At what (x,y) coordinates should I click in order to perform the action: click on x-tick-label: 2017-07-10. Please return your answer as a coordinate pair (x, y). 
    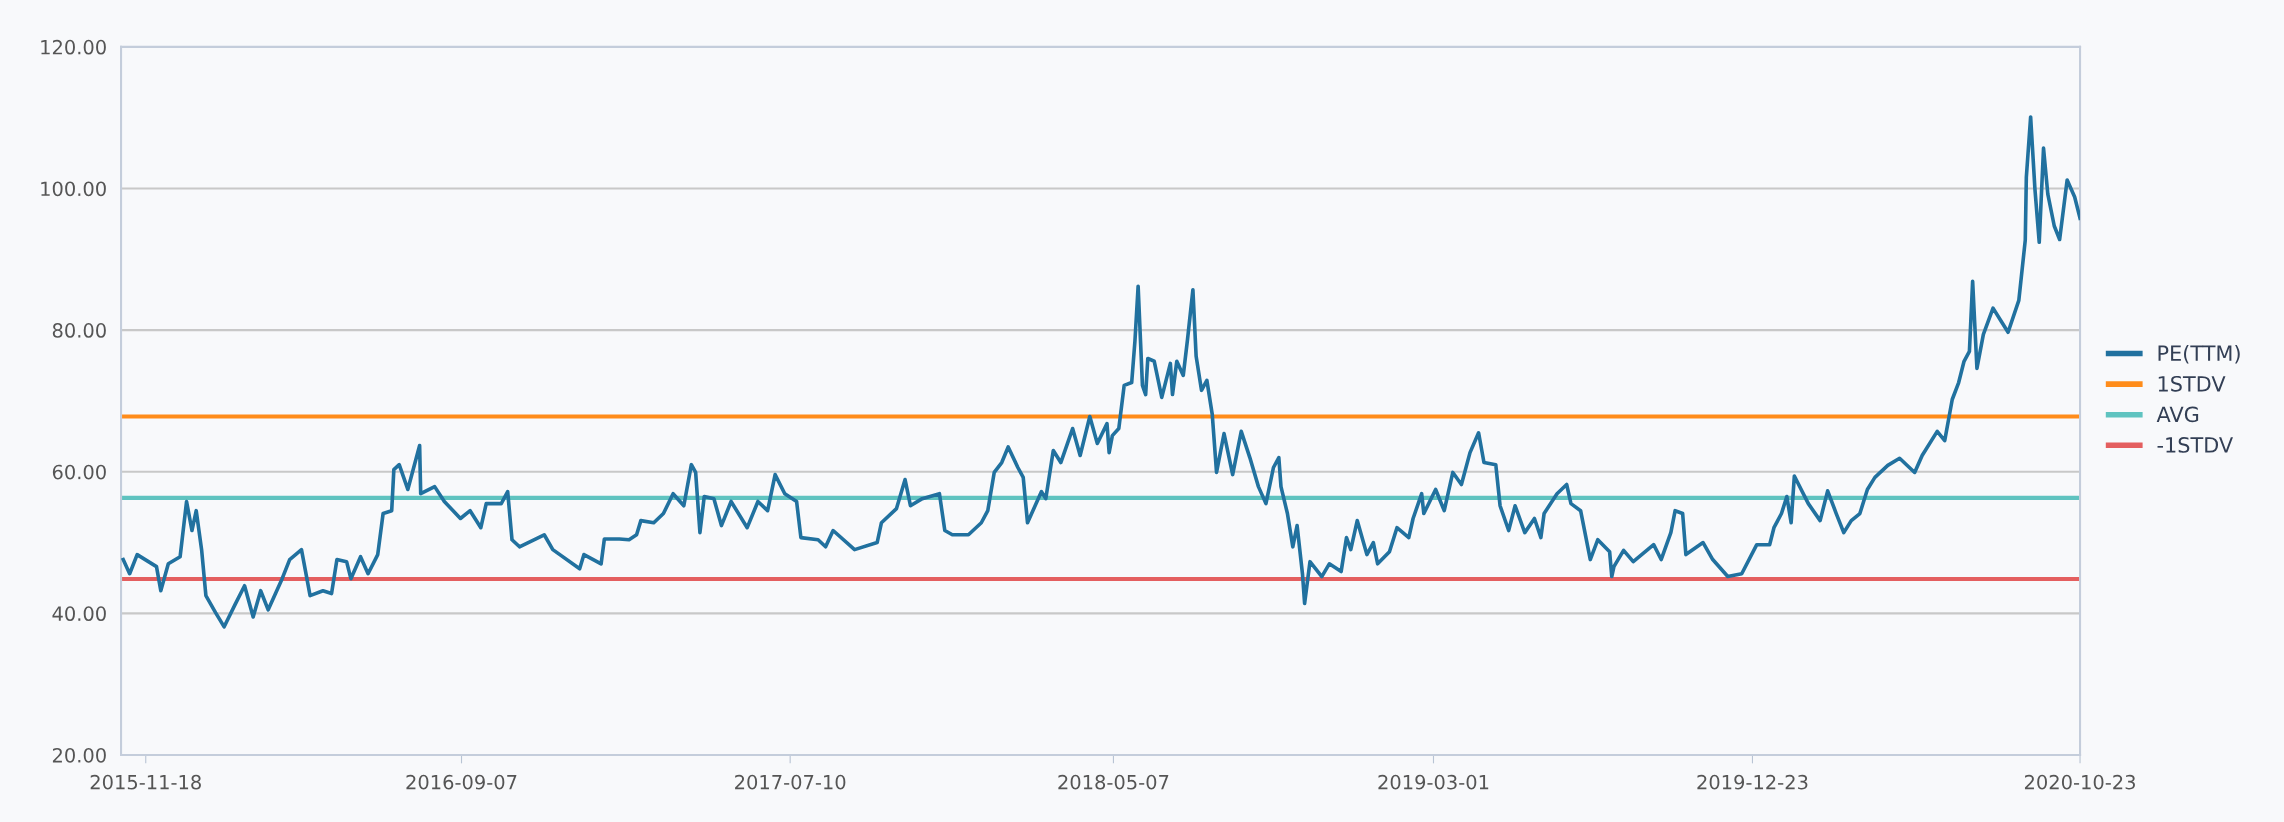
    Looking at the image, I should click on (790, 782).